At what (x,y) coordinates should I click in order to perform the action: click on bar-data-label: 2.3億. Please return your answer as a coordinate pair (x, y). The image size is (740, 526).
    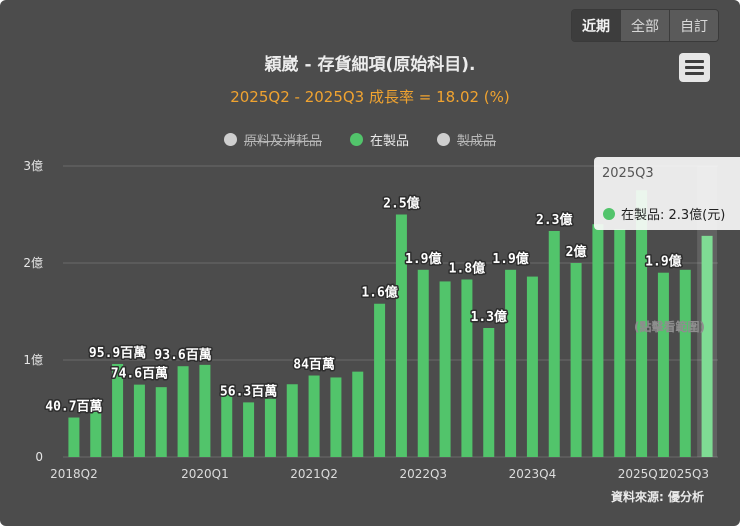
    Looking at the image, I should click on (554, 220).